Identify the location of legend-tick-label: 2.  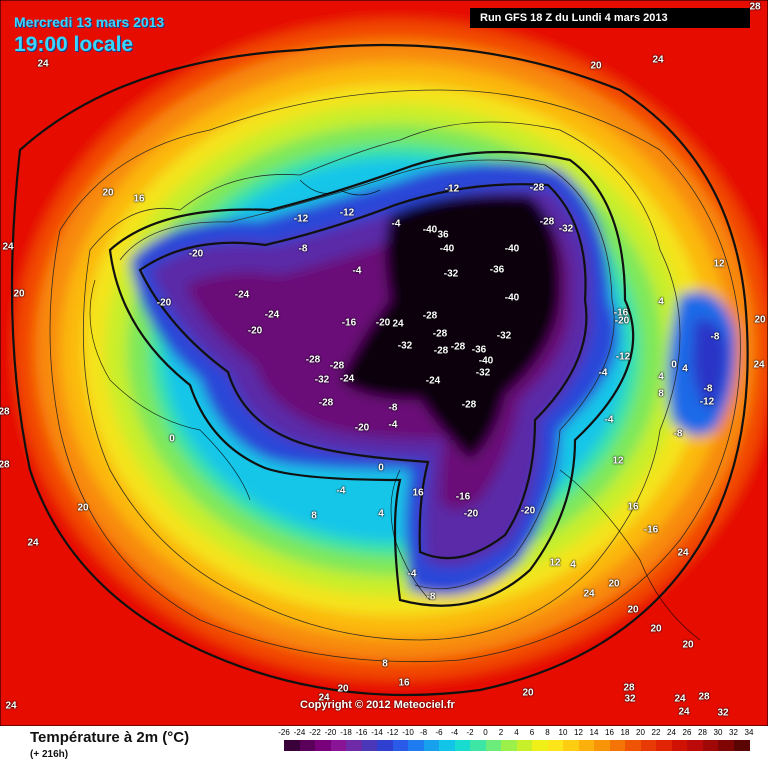
(501, 732).